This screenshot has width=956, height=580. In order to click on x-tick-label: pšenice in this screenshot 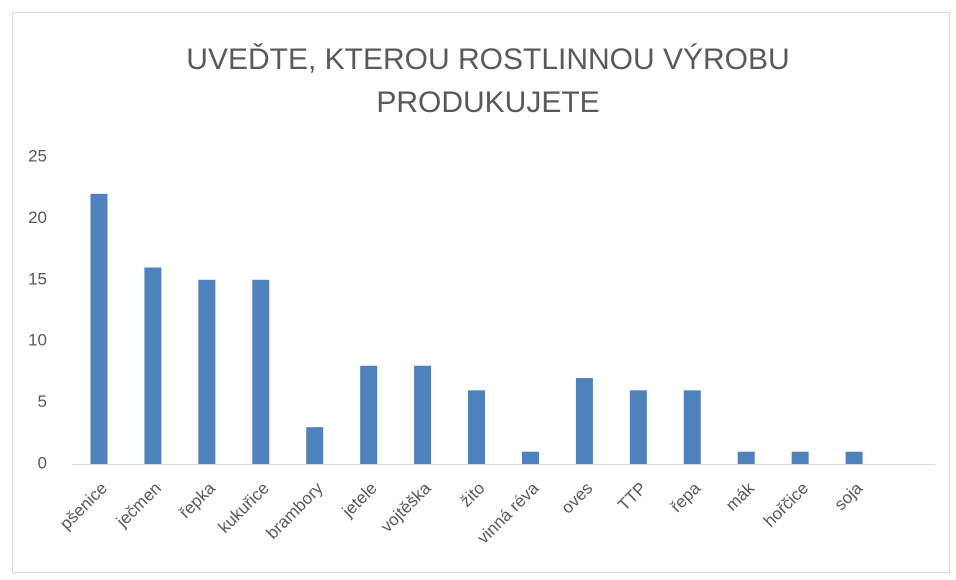, I will do `click(83, 506)`.